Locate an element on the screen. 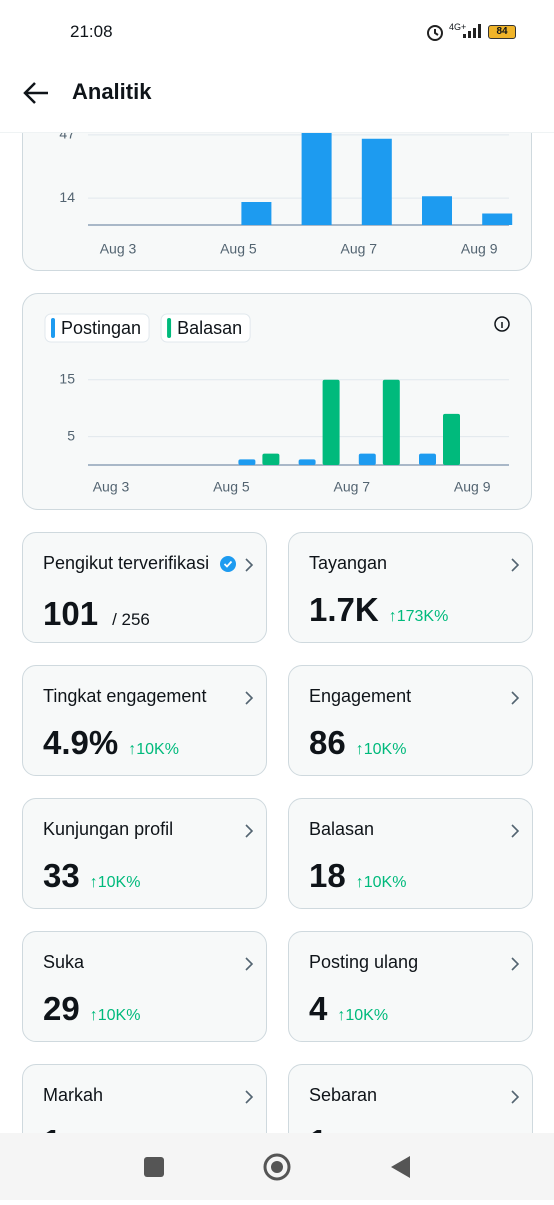 The image size is (554, 1205). time: 21:08 is located at coordinates (91, 31).